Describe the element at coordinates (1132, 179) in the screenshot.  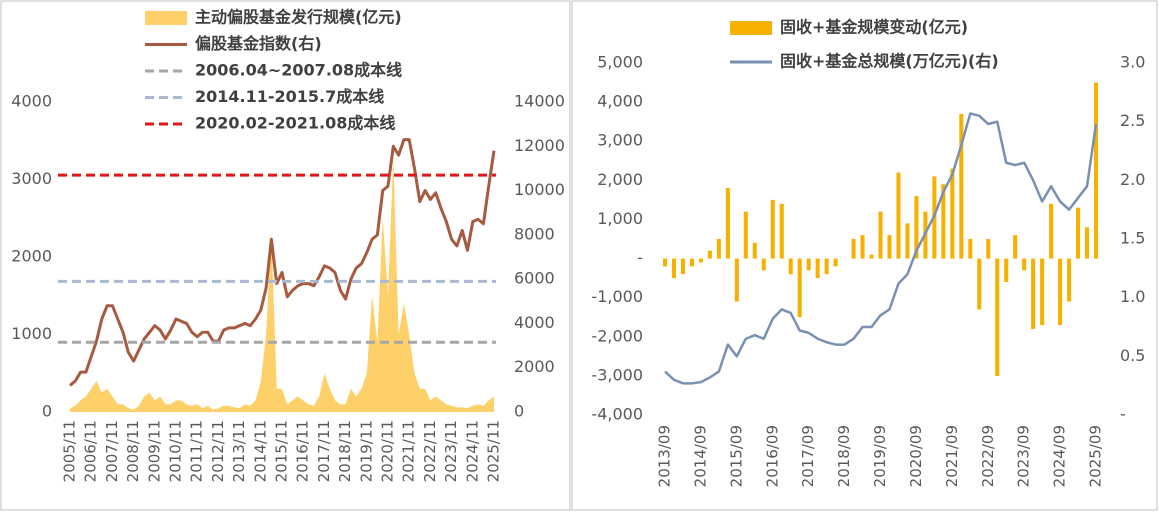
I see `y2-tick-label: 2.0` at that location.